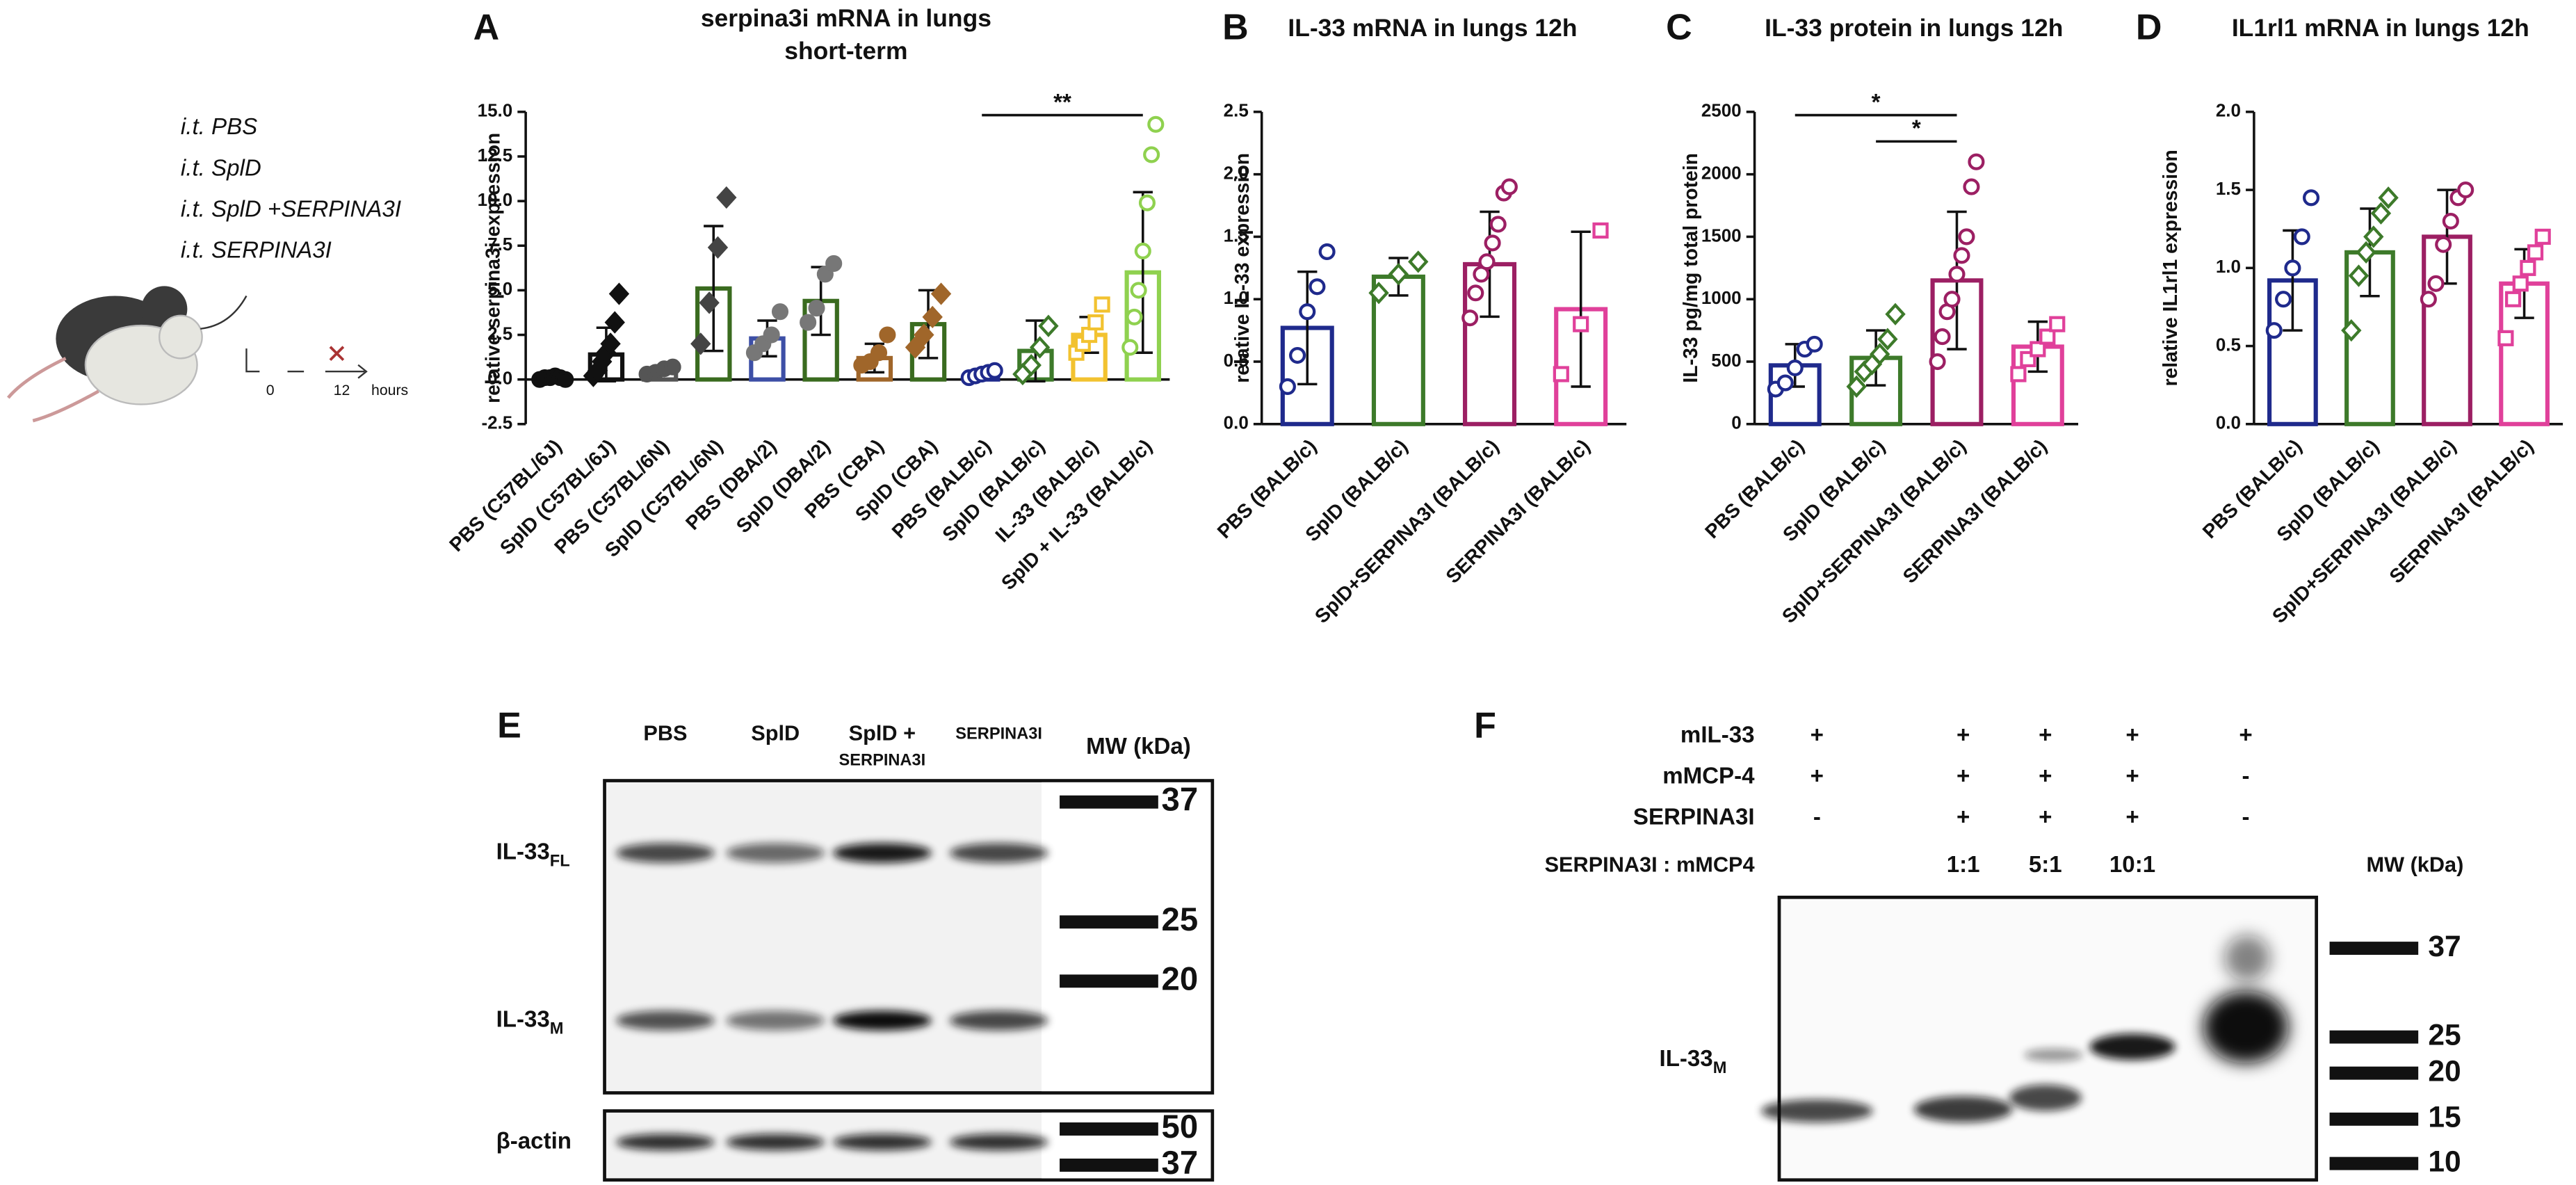  I want to click on y-axis-label: relative IL1rl1 expression, so click(2171, 268).